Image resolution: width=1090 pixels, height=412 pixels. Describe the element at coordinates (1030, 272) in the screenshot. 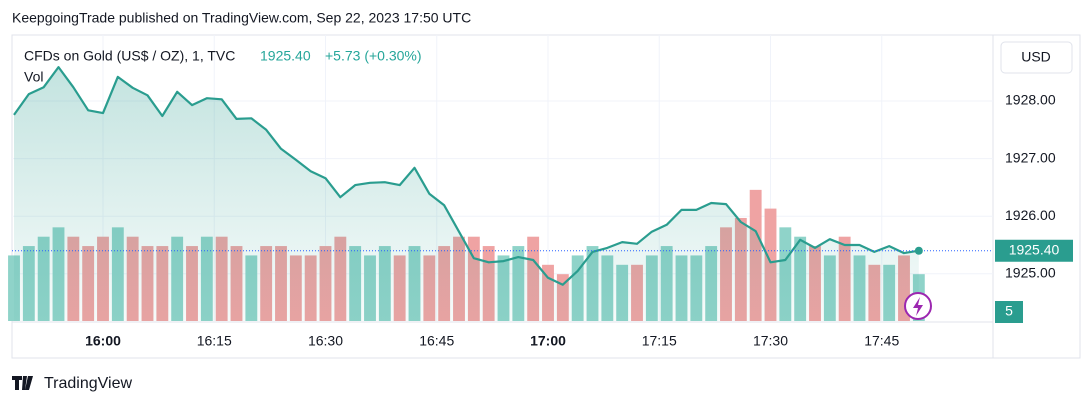

I see `y-tick-label: 1925.00` at that location.